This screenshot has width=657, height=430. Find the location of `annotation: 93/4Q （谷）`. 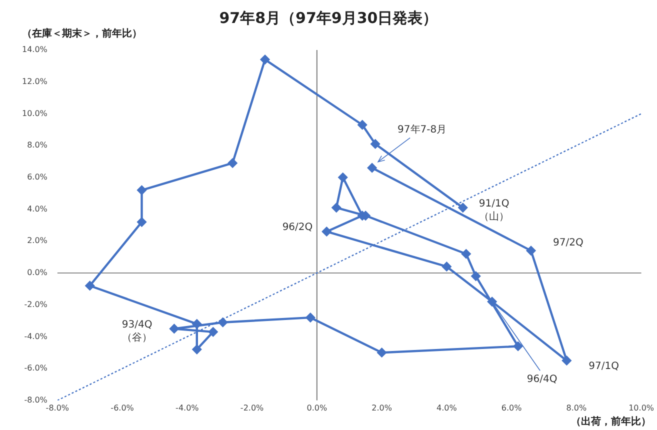

annotation: 93/4Q （谷） is located at coordinates (137, 331).